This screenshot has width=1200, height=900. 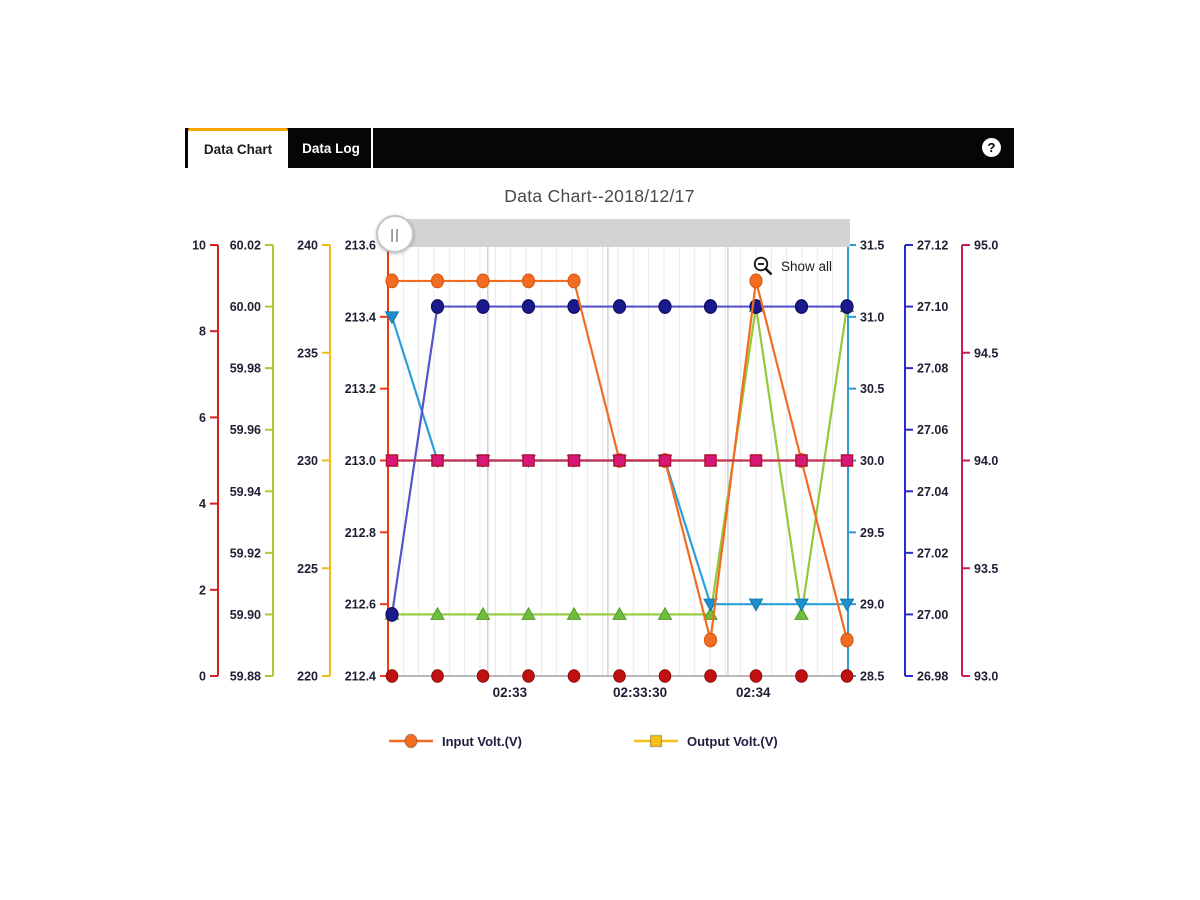 I want to click on svg-text: 213.4, so click(x=360, y=317).